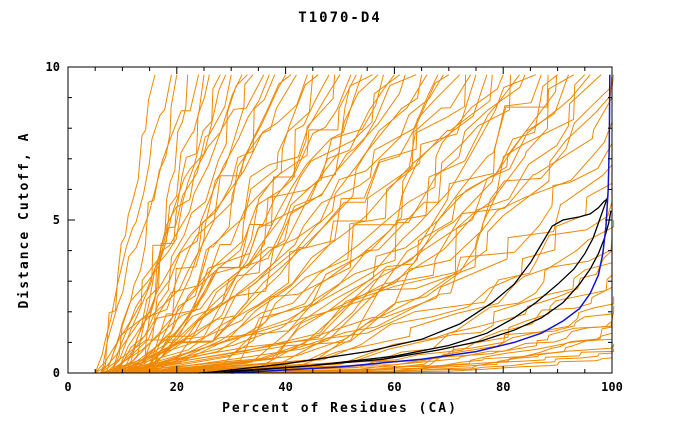 The image size is (680, 440). I want to click on x-tick-label: 40, so click(285, 387).